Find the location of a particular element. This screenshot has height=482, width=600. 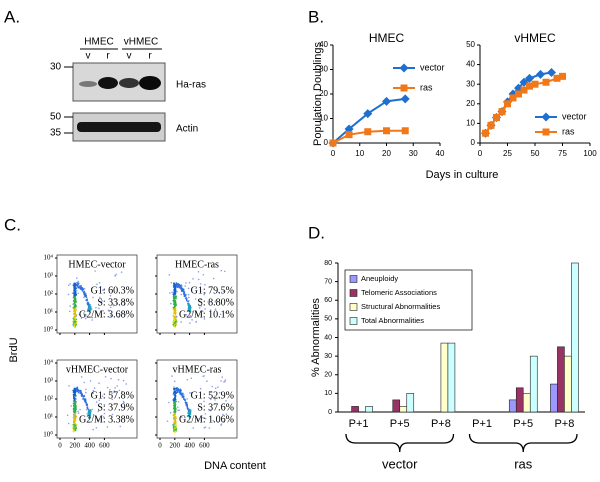

x-tick-label: 50 is located at coordinates (535, 153).